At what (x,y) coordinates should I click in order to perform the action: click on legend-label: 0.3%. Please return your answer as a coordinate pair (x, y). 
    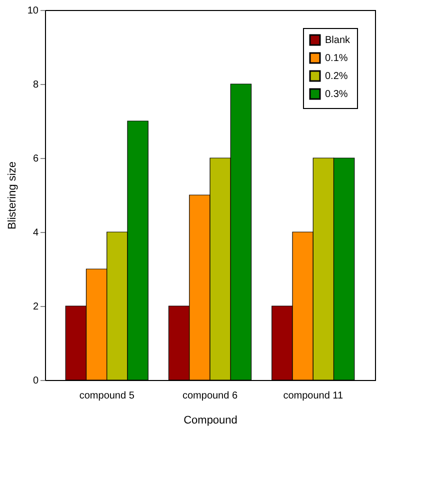
    Looking at the image, I should click on (336, 94).